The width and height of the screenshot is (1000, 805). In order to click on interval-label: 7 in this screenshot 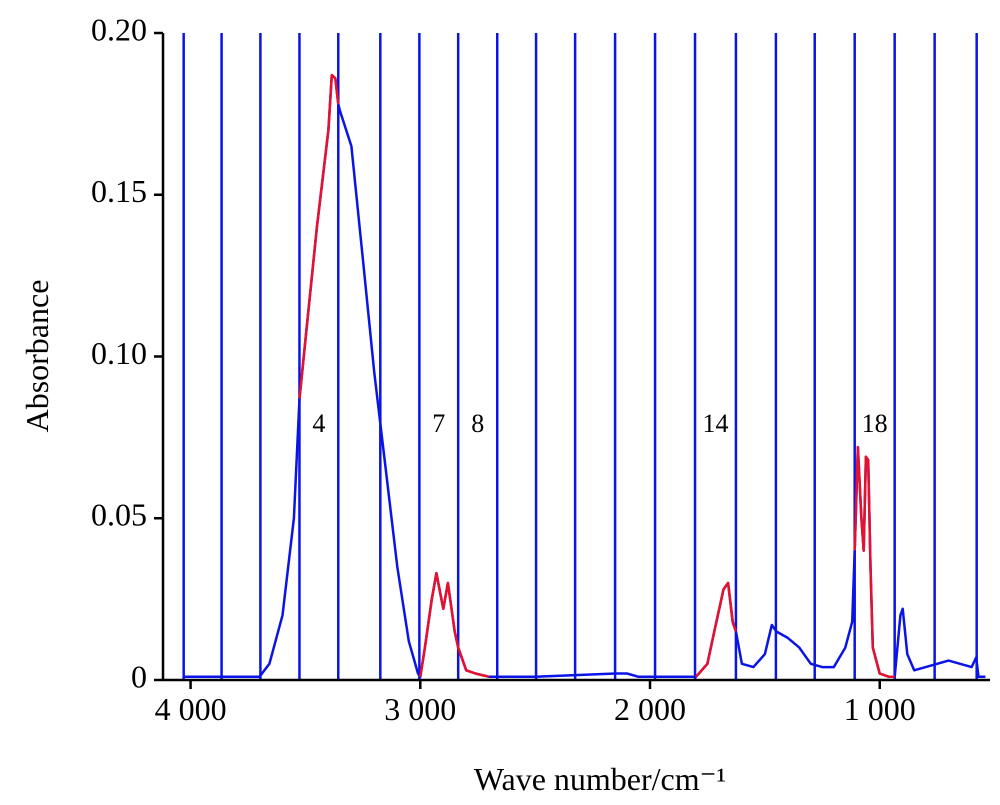, I will do `click(438, 423)`.